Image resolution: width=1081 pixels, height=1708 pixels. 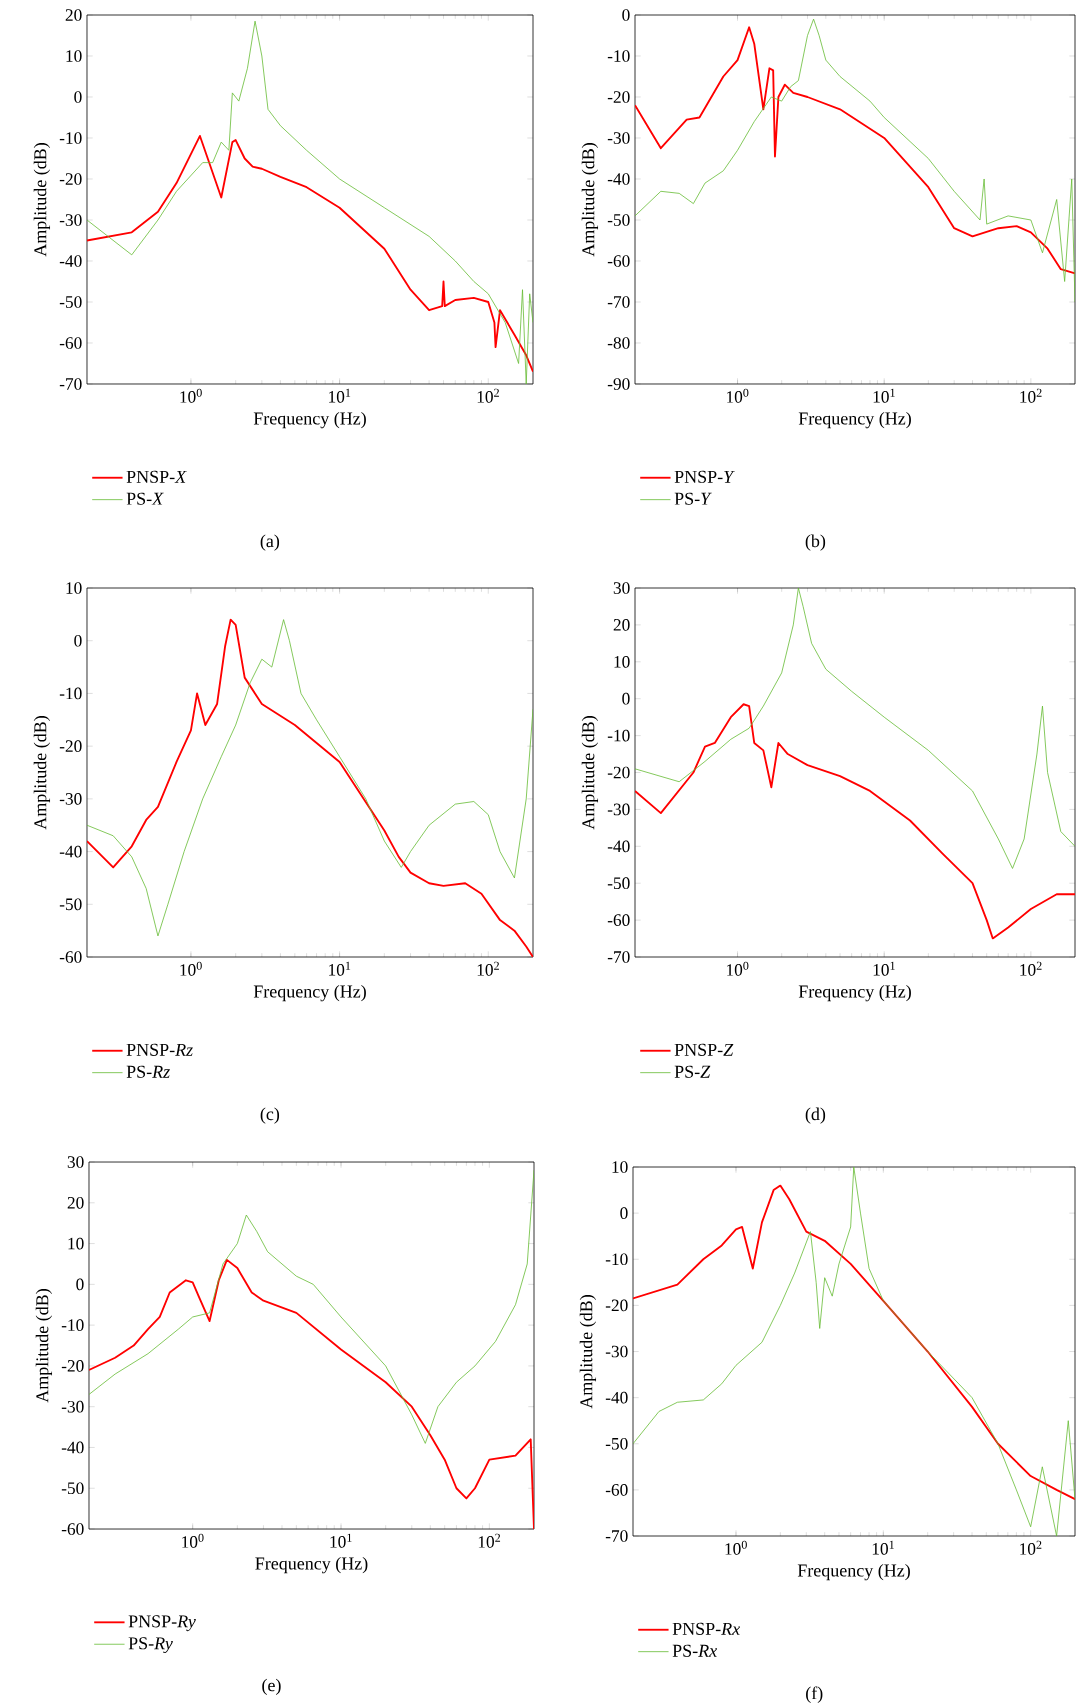 What do you see at coordinates (814, 1694) in the screenshot?
I see `text: (f)` at bounding box center [814, 1694].